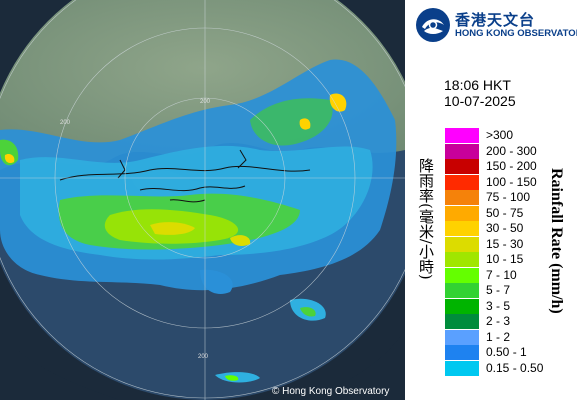 The image size is (577, 400). I want to click on logo-chinese-text: 香港天文台, so click(495, 20).